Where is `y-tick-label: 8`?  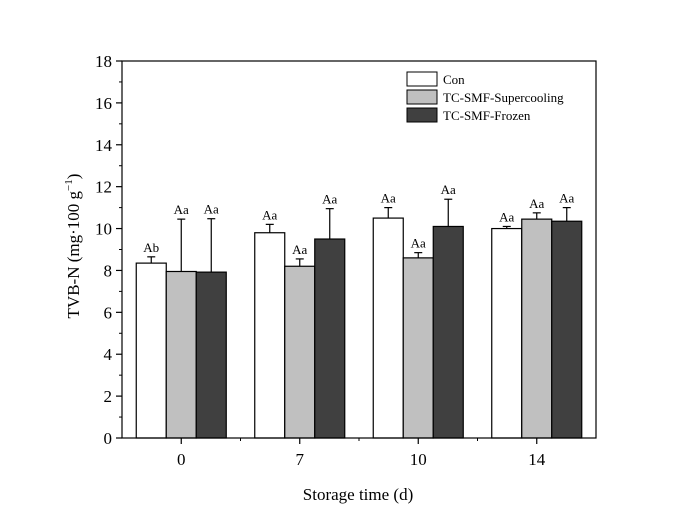 y-tick-label: 8 is located at coordinates (108, 270).